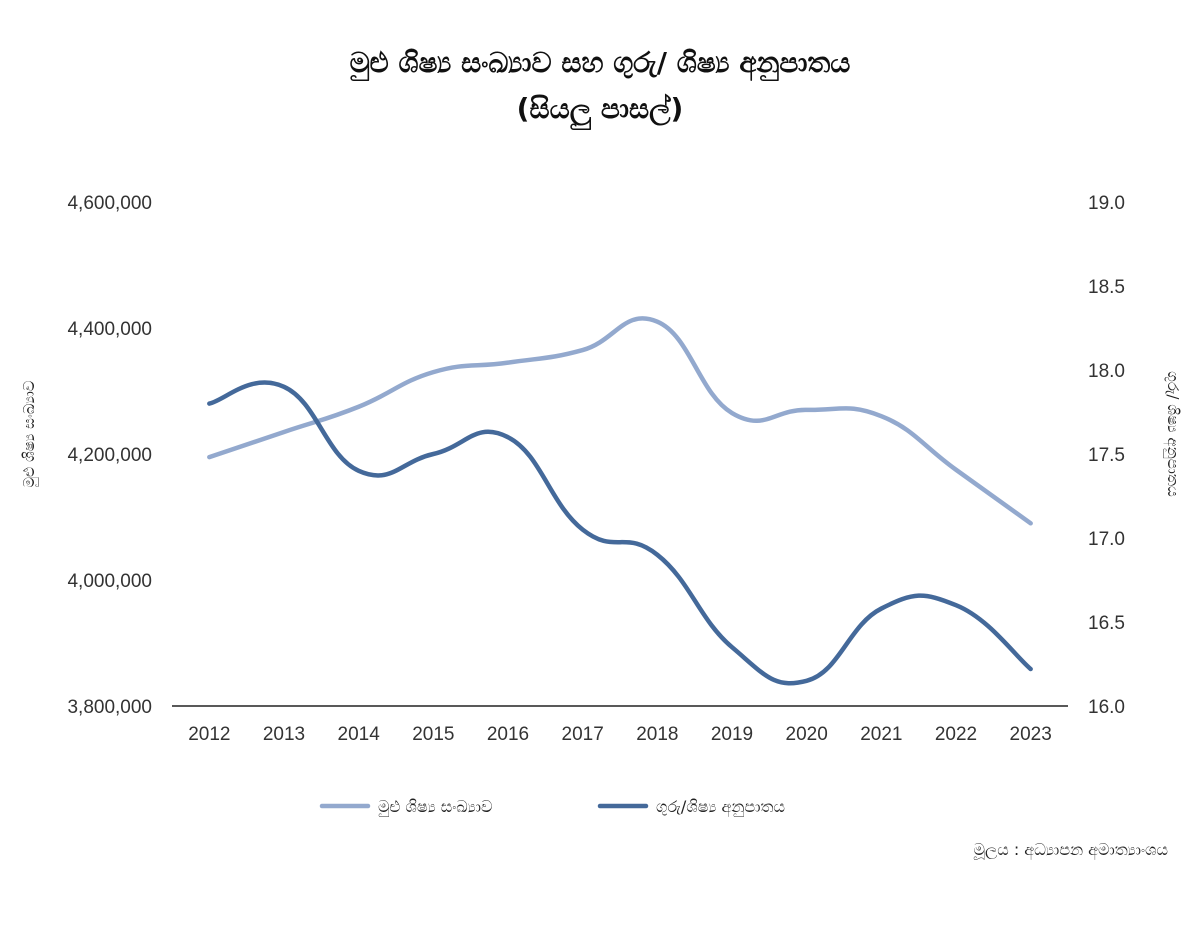 This screenshot has height=931, width=1200. Describe the element at coordinates (1070, 849) in the screenshot. I see `source-note: මූලය : අධ්‍යාපන අමාත්‍යාංශය` at that location.